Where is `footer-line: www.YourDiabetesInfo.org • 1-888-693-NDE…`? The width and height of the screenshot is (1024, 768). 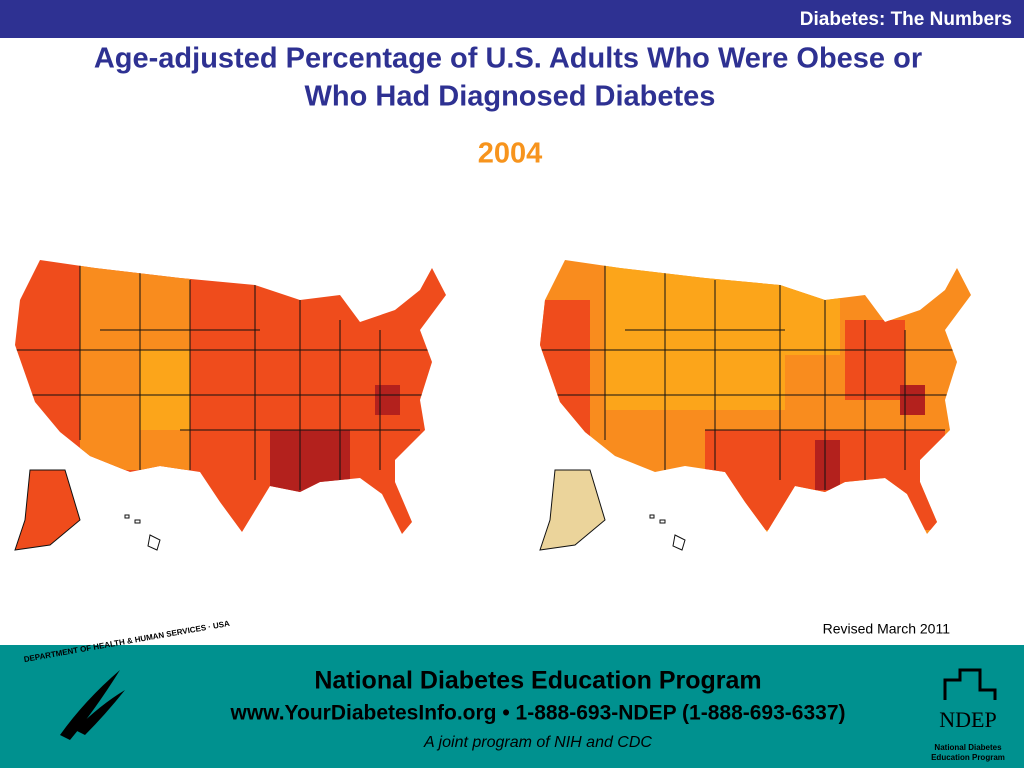 footer-line: www.YourDiabetesInfo.org • 1-888-693-NDE… is located at coordinates (537, 713).